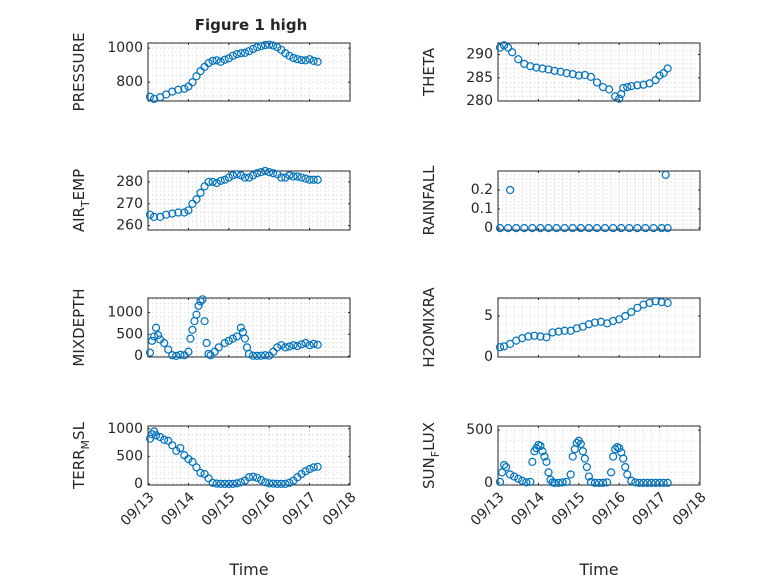 The width and height of the screenshot is (778, 583). I want to click on y-tick-label: 0.2, so click(482, 190).